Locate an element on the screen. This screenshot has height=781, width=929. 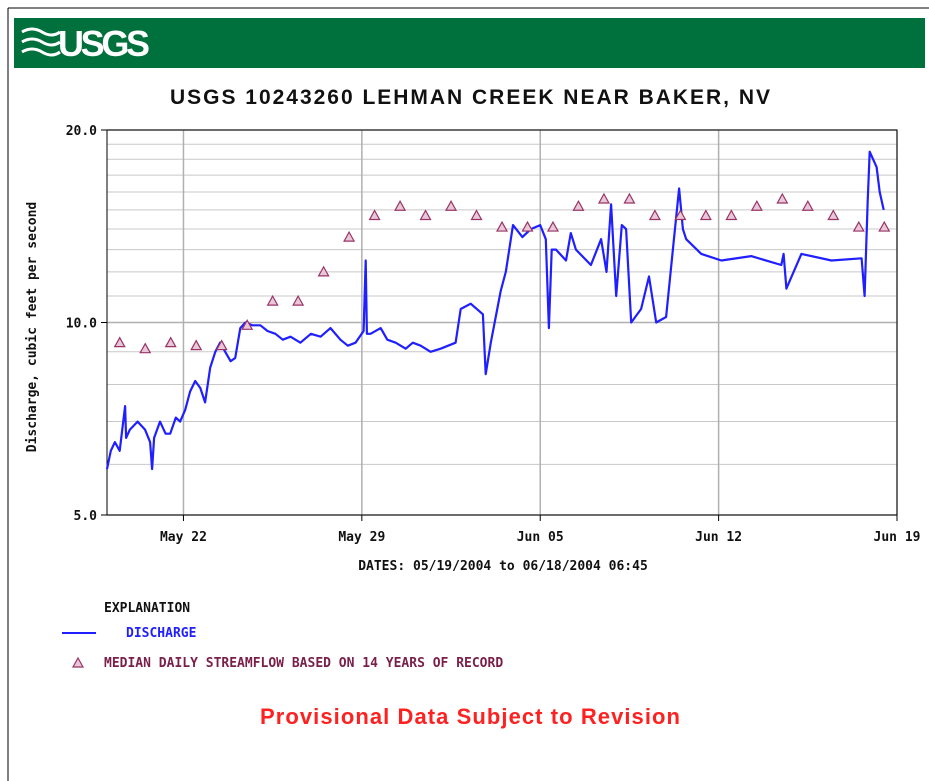
y-tick-label: 10.0 is located at coordinates (81, 324).